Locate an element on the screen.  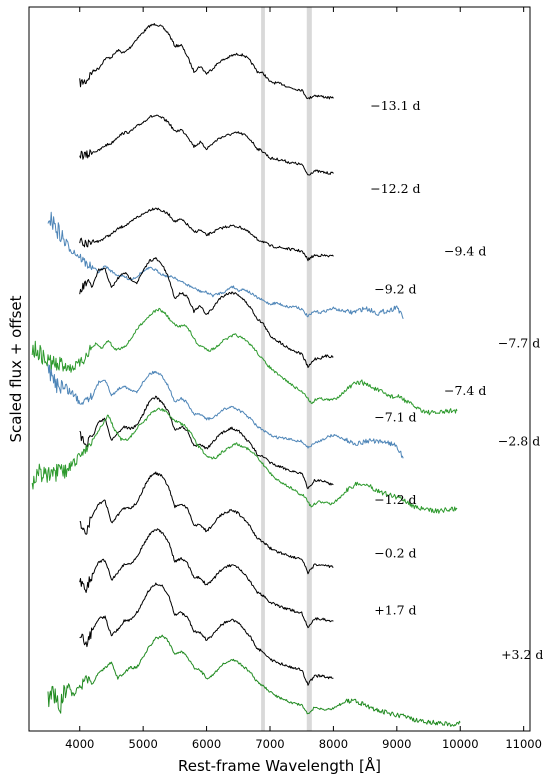
epoch-label-7: −7.1 d is located at coordinates (395, 416).